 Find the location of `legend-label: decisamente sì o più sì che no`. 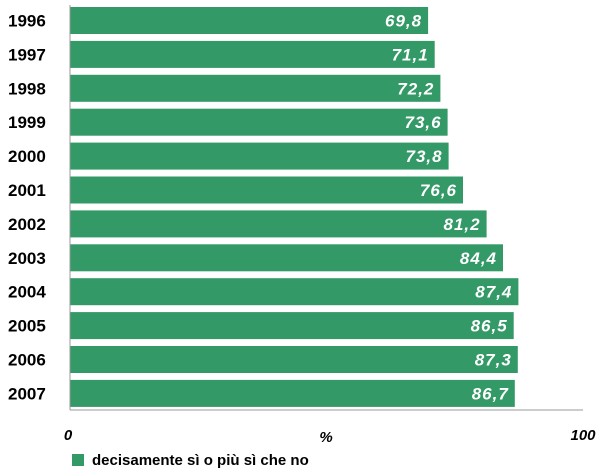

legend-label: decisamente sì o più sì che no is located at coordinates (200, 460).